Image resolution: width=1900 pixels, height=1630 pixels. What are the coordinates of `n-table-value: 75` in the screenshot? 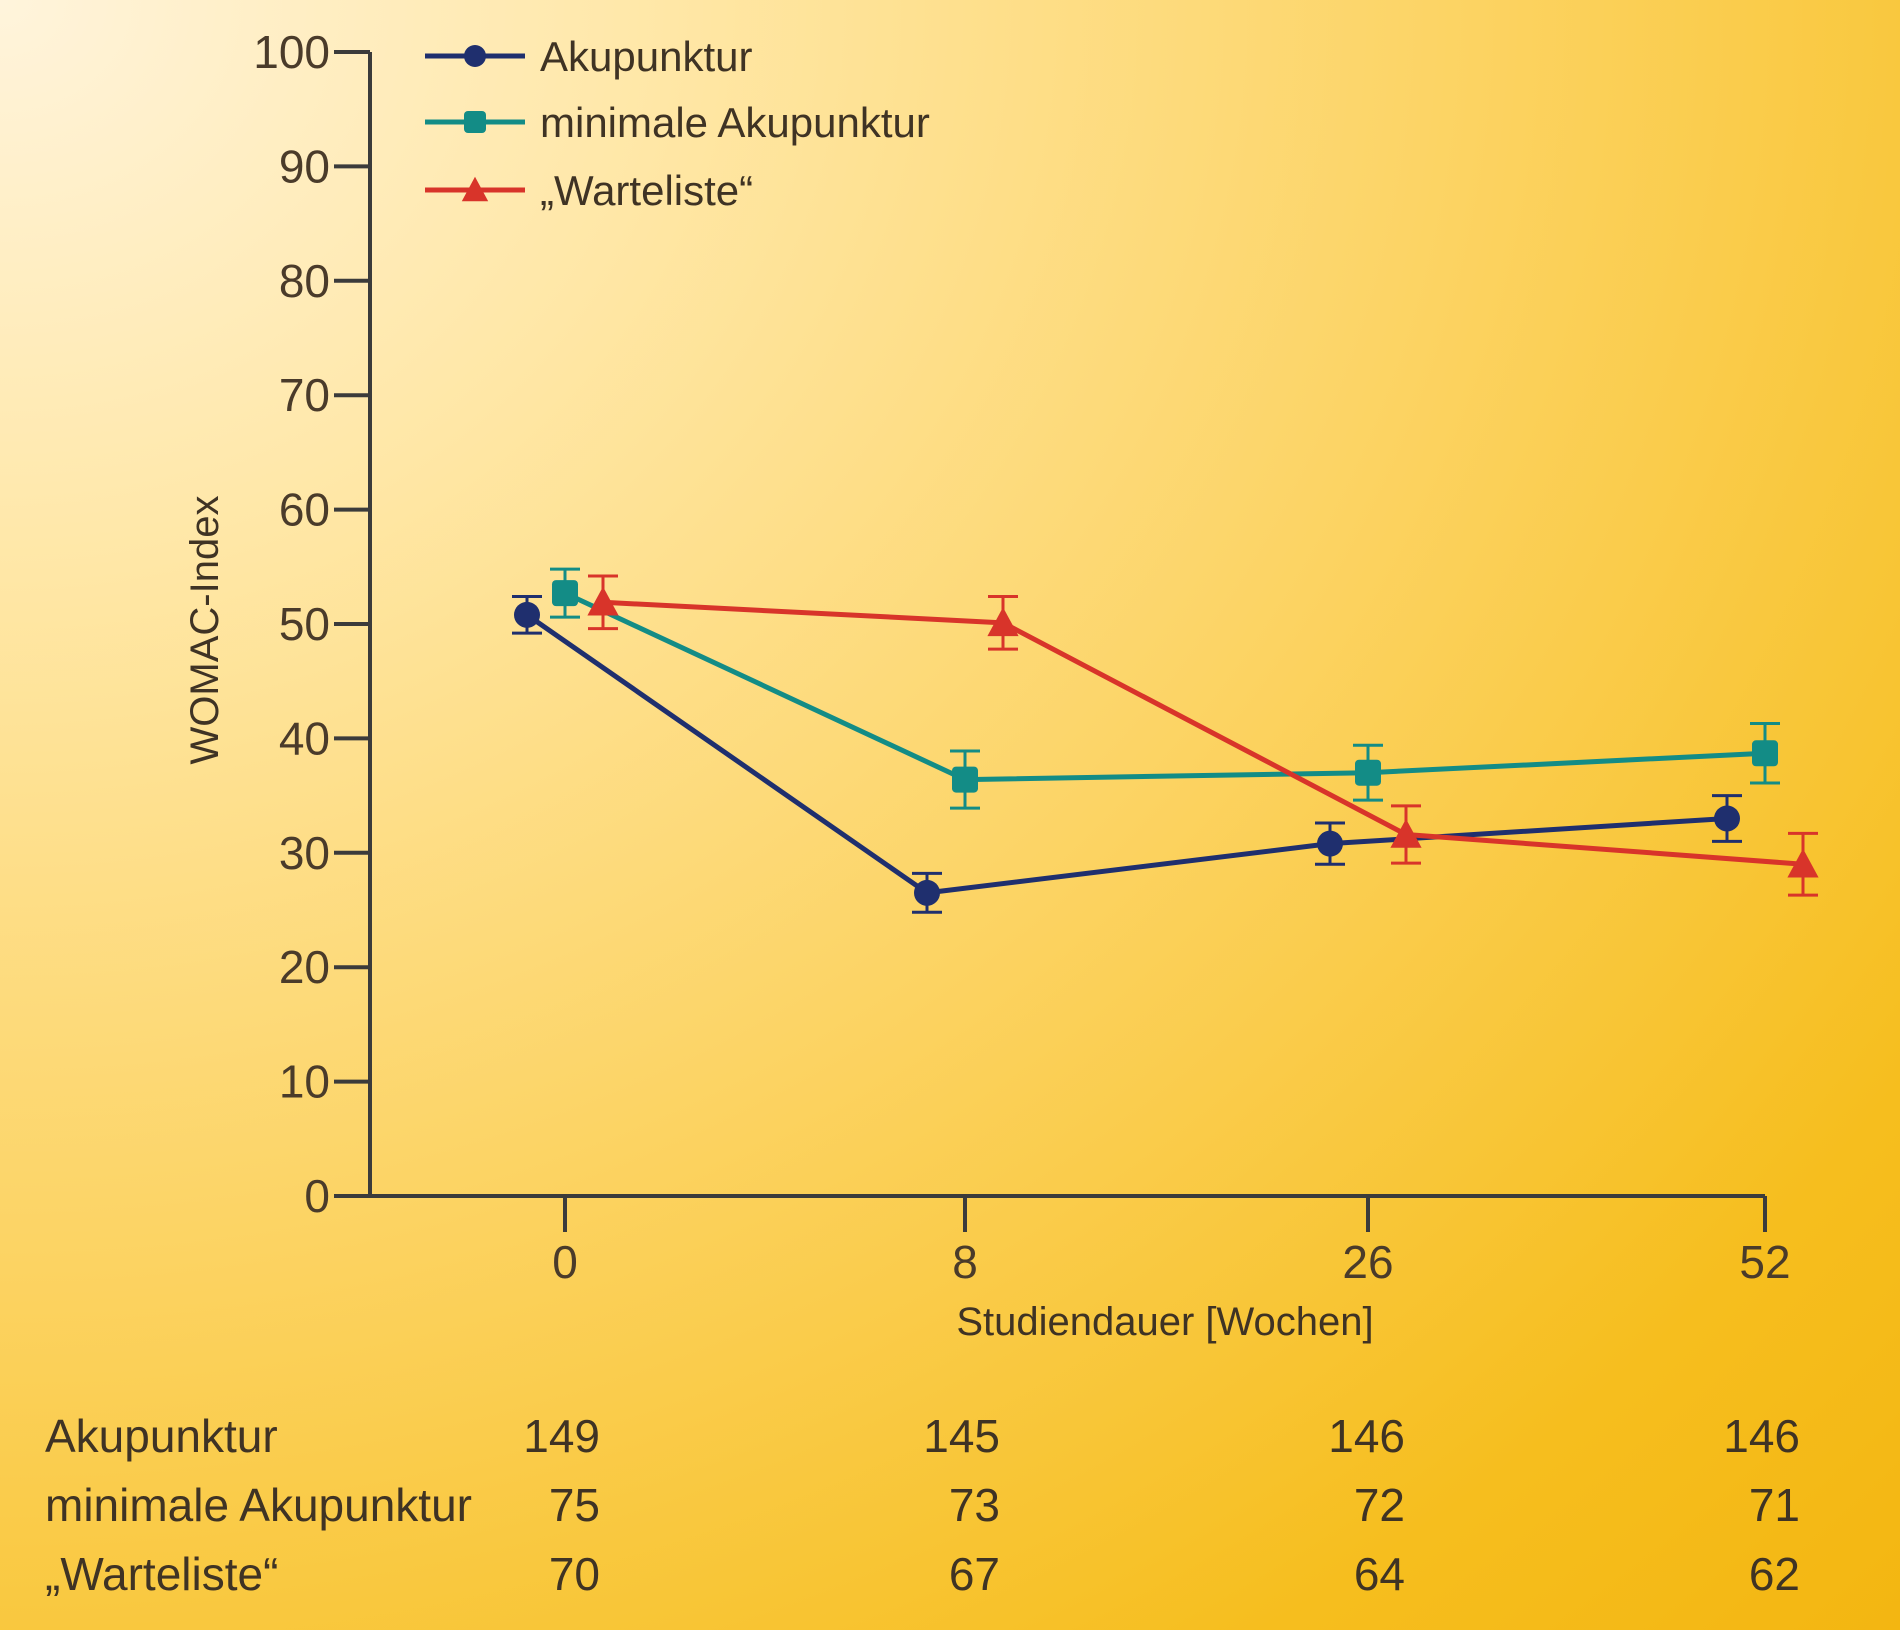 It's located at (574, 1505).